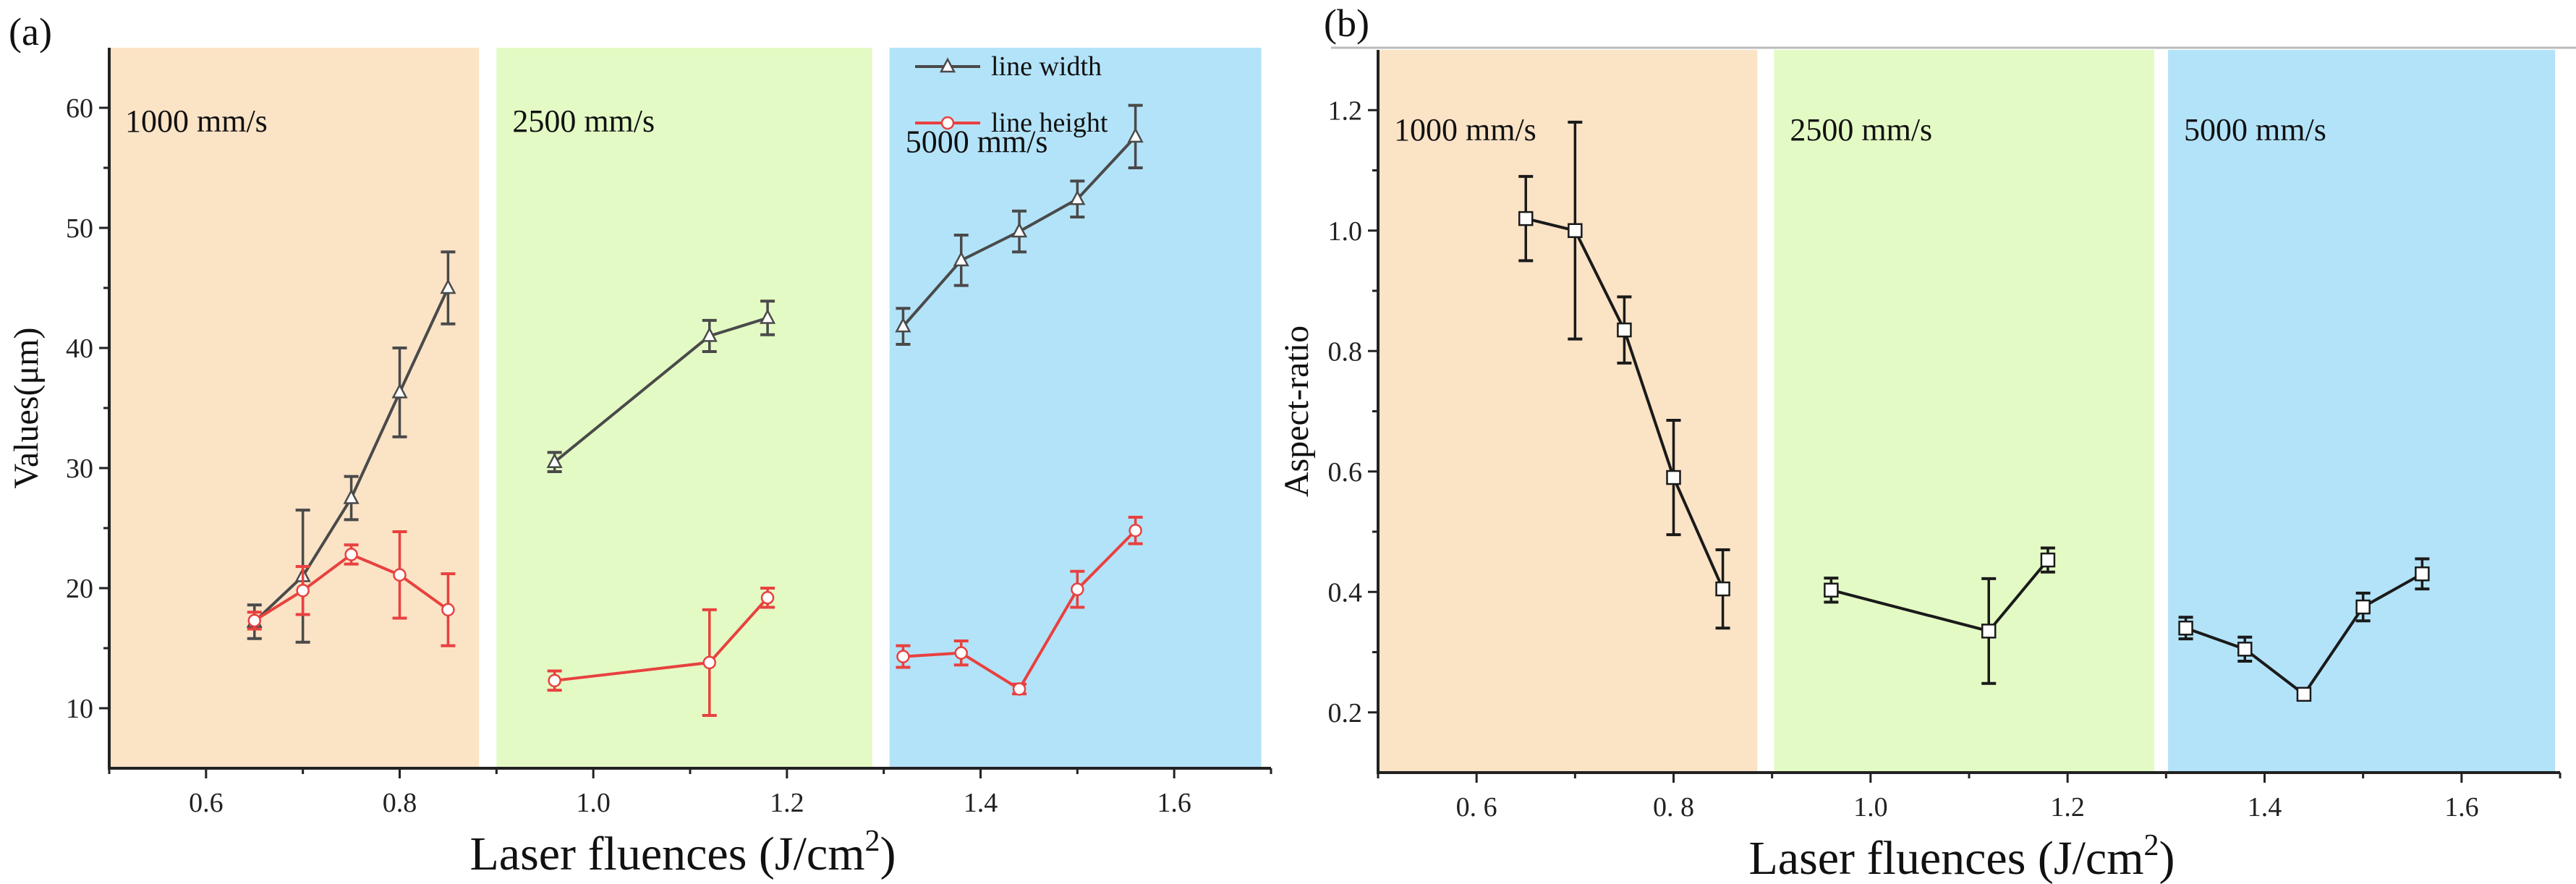 The image size is (2576, 884). What do you see at coordinates (1476, 807) in the screenshot?
I see `x-tick-label: 0. 6` at bounding box center [1476, 807].